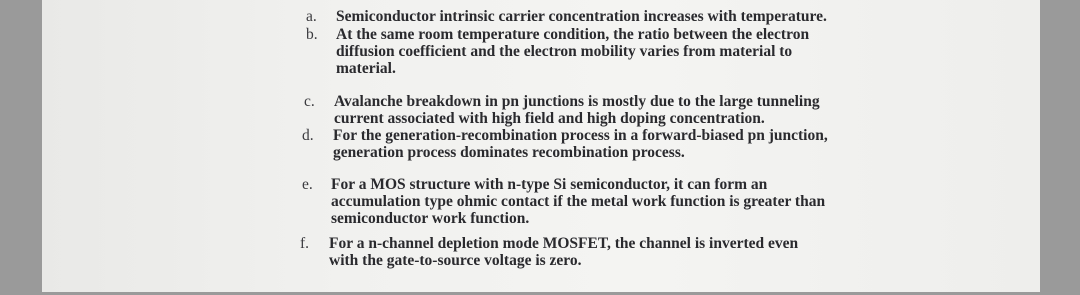 This screenshot has width=1080, height=295. I want to click on item-text-line: material., so click(366, 68).